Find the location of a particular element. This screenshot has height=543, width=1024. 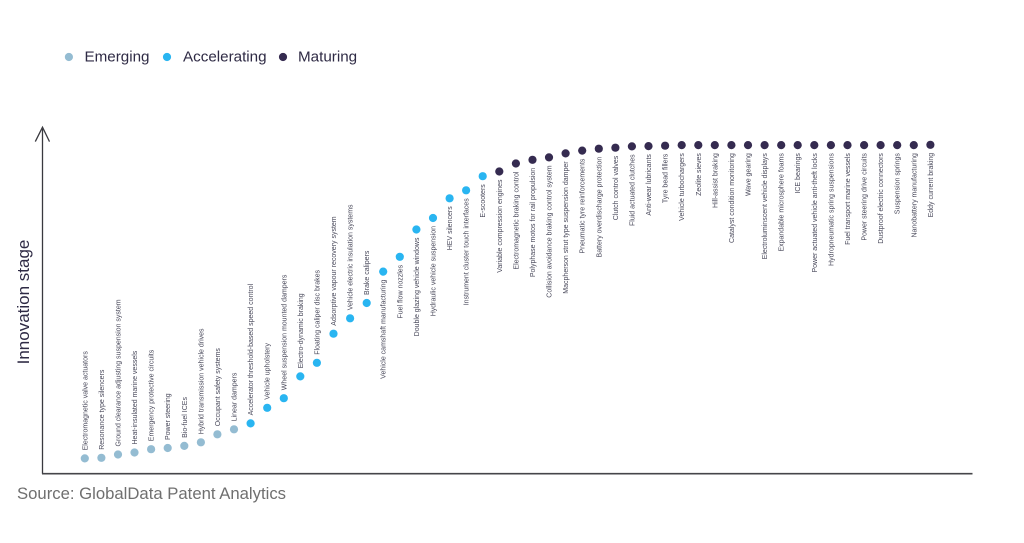

svg-text: Eddy current braking is located at coordinates (931, 185).